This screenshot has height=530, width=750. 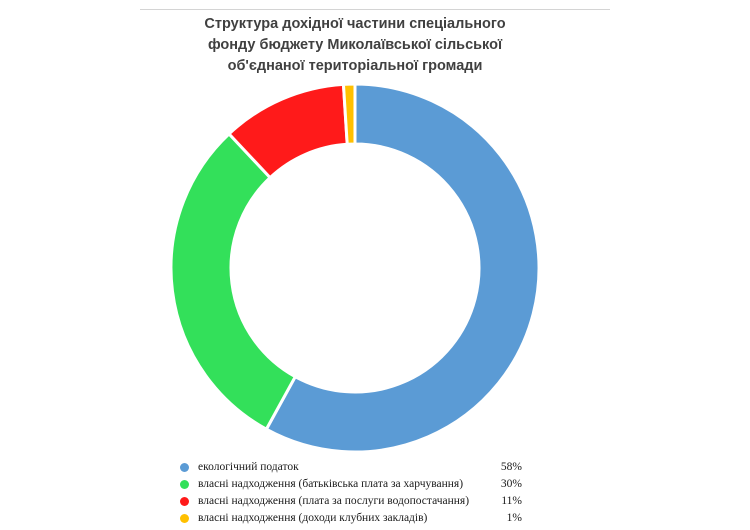 What do you see at coordinates (353, 467) in the screenshot?
I see `legend-item-ecological-tax: екологічний податок 58%` at bounding box center [353, 467].